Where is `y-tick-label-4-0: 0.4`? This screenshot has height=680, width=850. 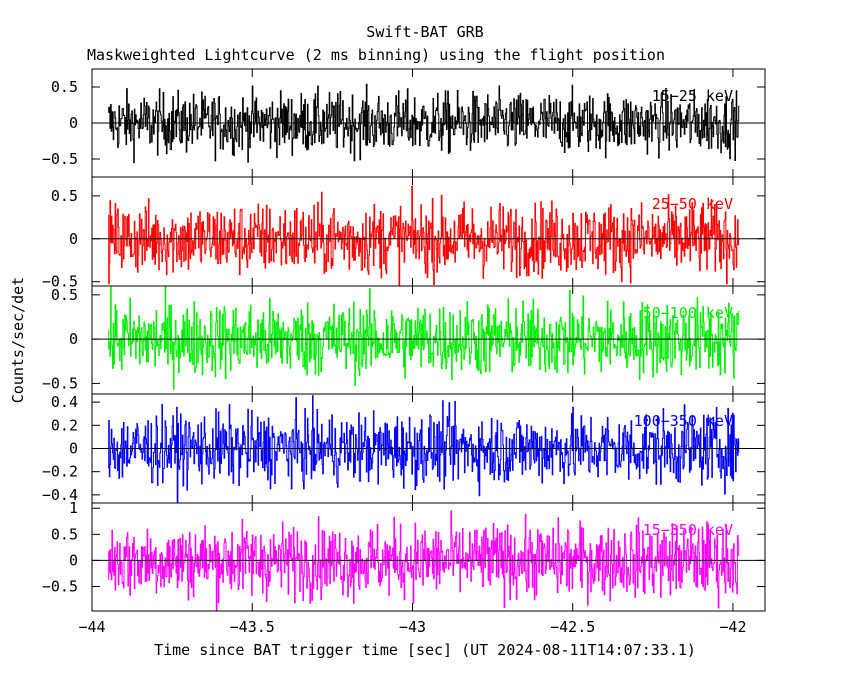 y-tick-label-4-0: 0.4 is located at coordinates (64, 402).